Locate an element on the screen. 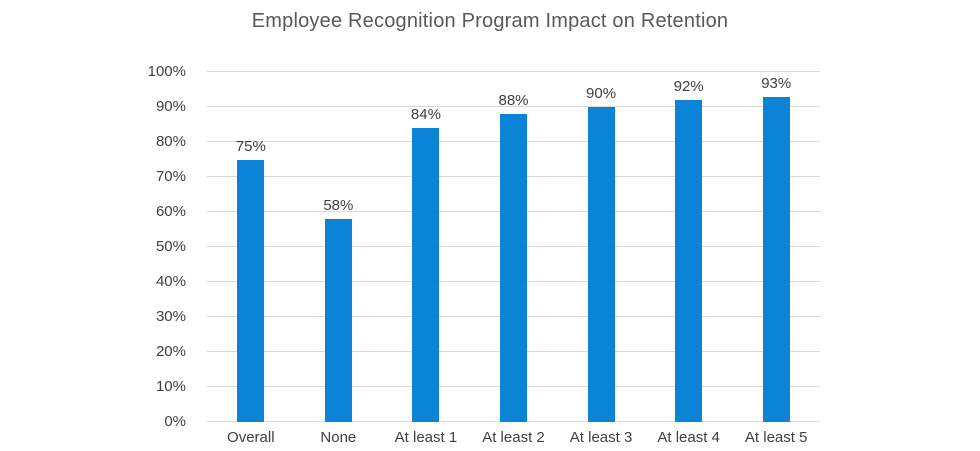 The width and height of the screenshot is (980, 451). x-tick-label: At least 4 is located at coordinates (688, 437).